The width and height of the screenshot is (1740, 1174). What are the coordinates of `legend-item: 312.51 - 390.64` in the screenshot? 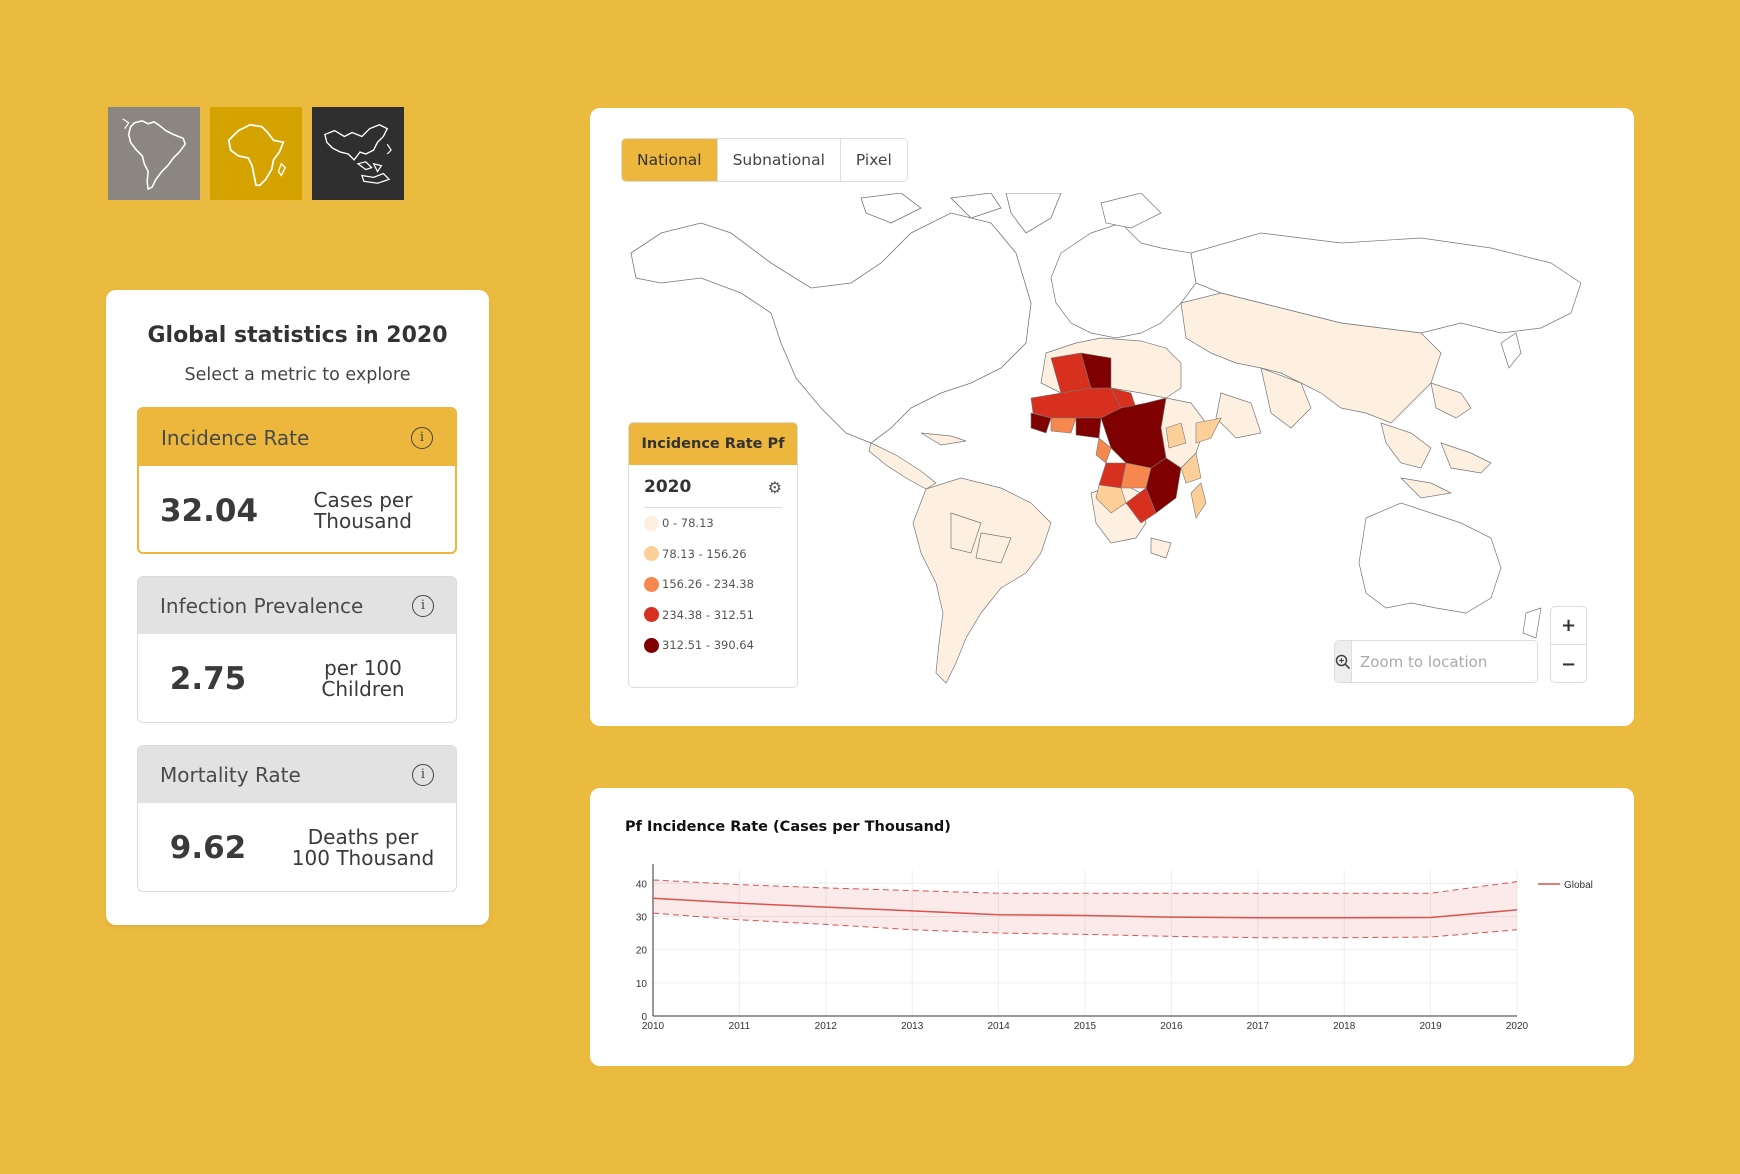 It's located at (713, 645).